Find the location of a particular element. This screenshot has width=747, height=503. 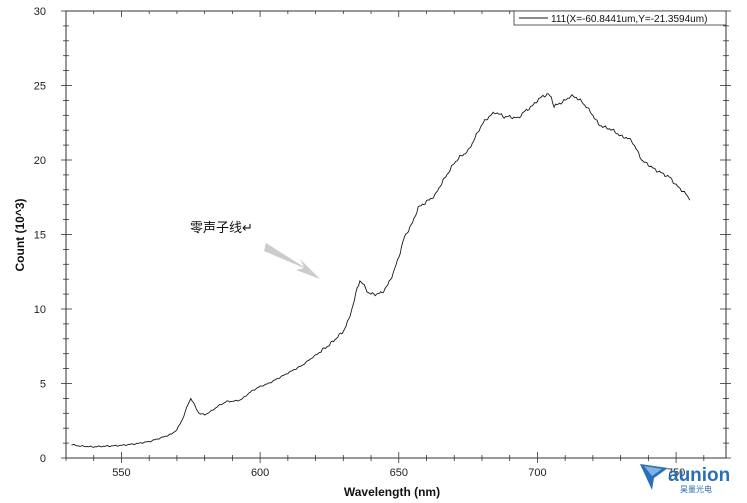

legend-box is located at coordinates (620, 18).